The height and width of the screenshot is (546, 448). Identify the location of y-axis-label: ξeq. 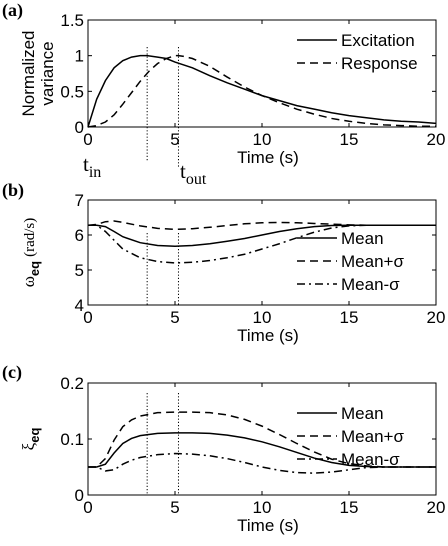
(30, 439).